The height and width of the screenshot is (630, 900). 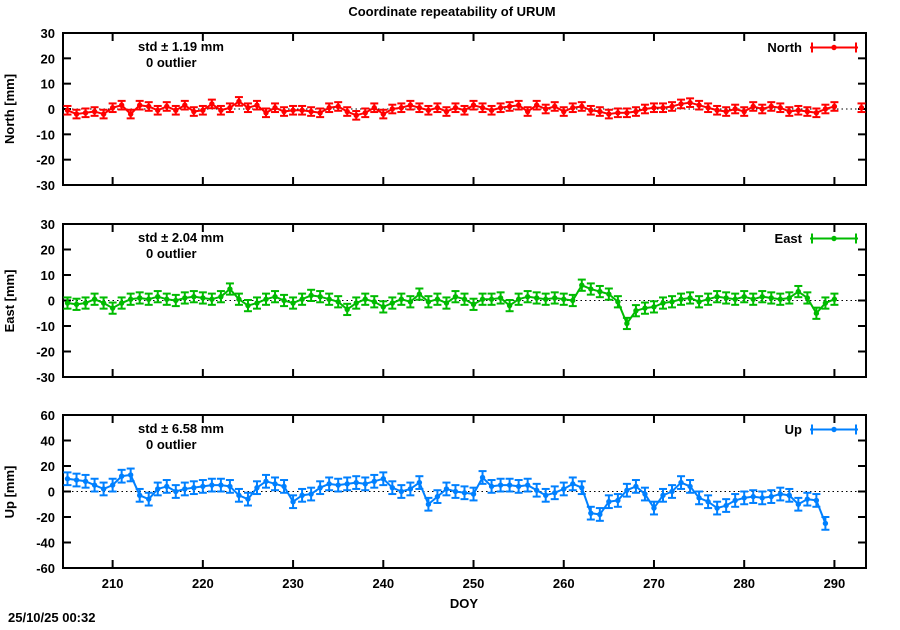 I want to click on y-tick-label: 60, so click(x=48, y=415).